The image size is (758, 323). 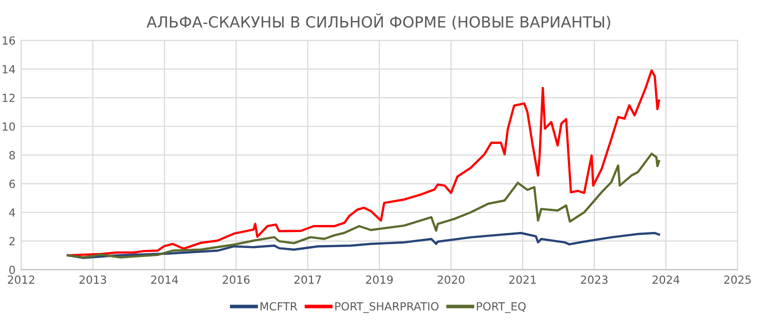 I want to click on x-tick-label: 2013, so click(x=93, y=279).